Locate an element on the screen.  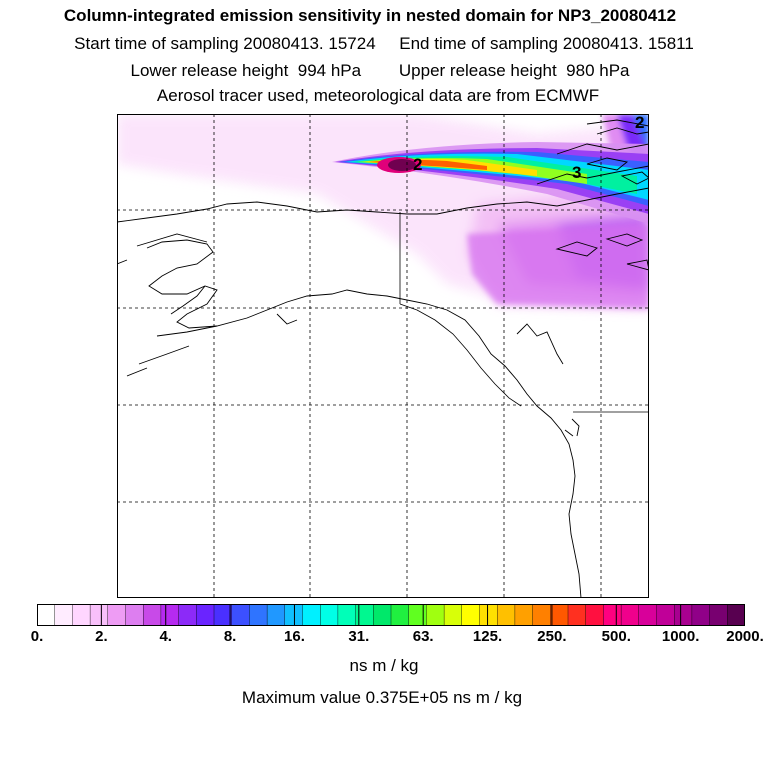
color-scale-tick-label: 4. is located at coordinates (165, 636).